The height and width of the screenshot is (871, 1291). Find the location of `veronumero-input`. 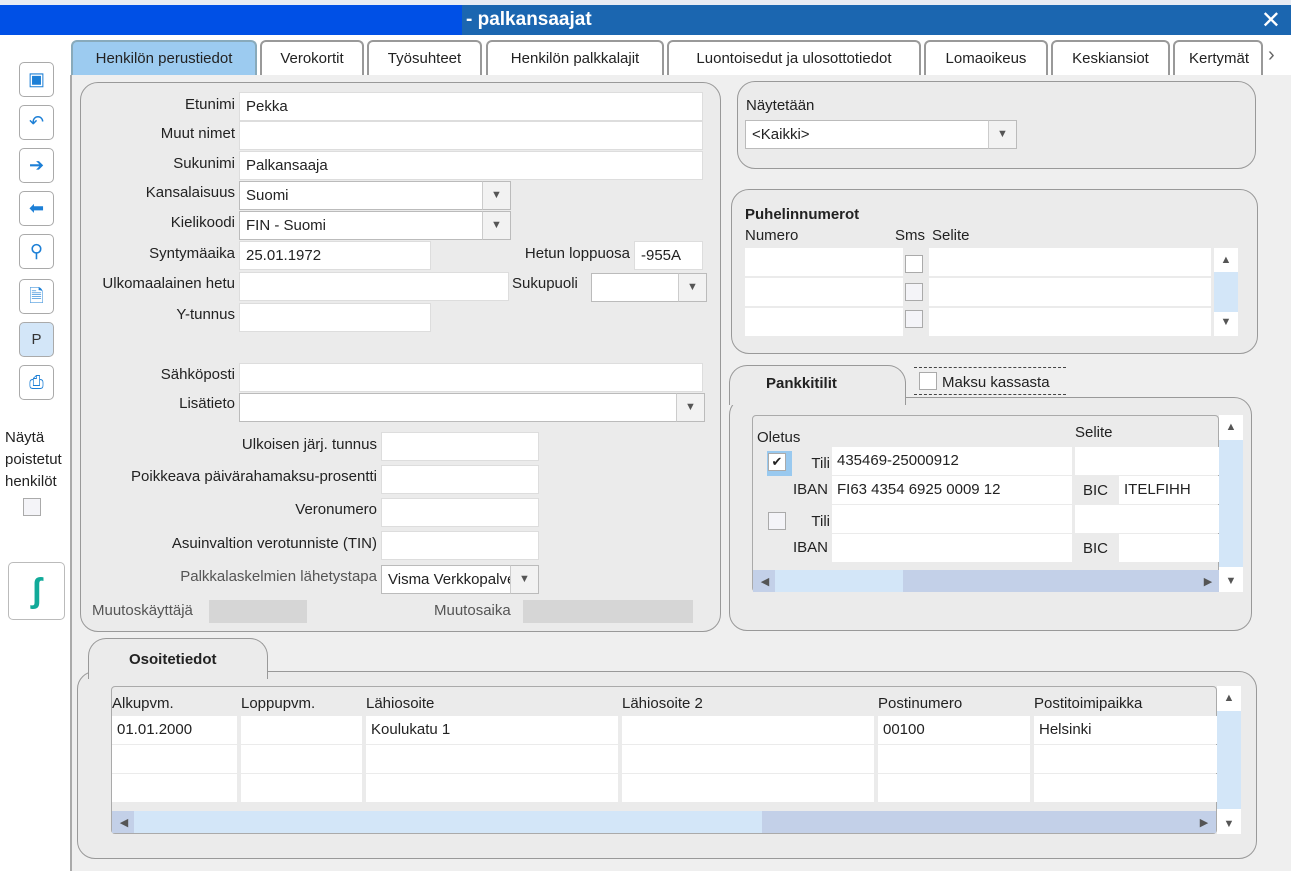

veronumero-input is located at coordinates (460, 512).